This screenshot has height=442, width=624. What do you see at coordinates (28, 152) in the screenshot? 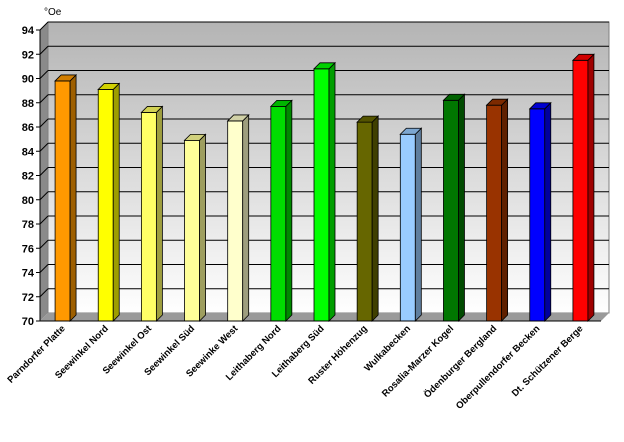
I see `y-tick-label: 84` at bounding box center [28, 152].